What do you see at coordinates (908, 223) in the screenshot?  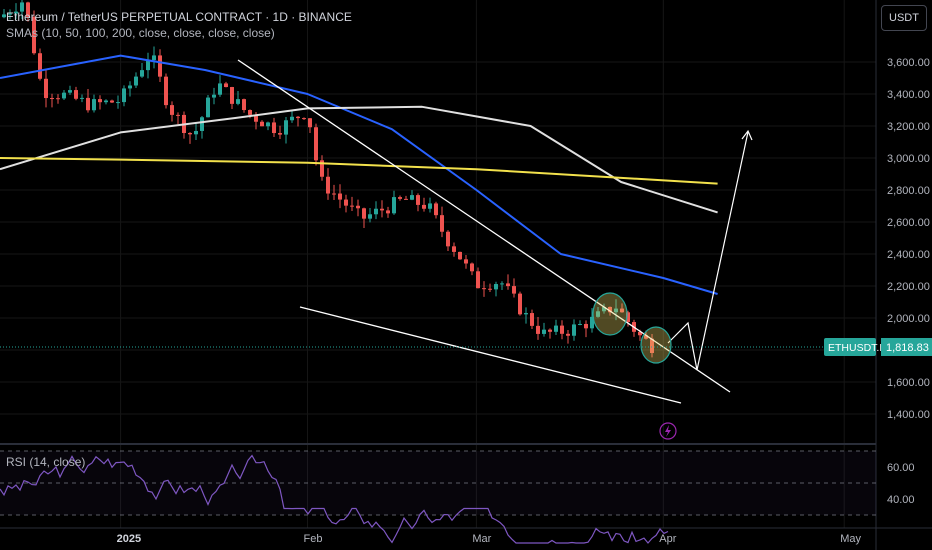 I see `price-tick-label: 2,600.00` at bounding box center [908, 223].